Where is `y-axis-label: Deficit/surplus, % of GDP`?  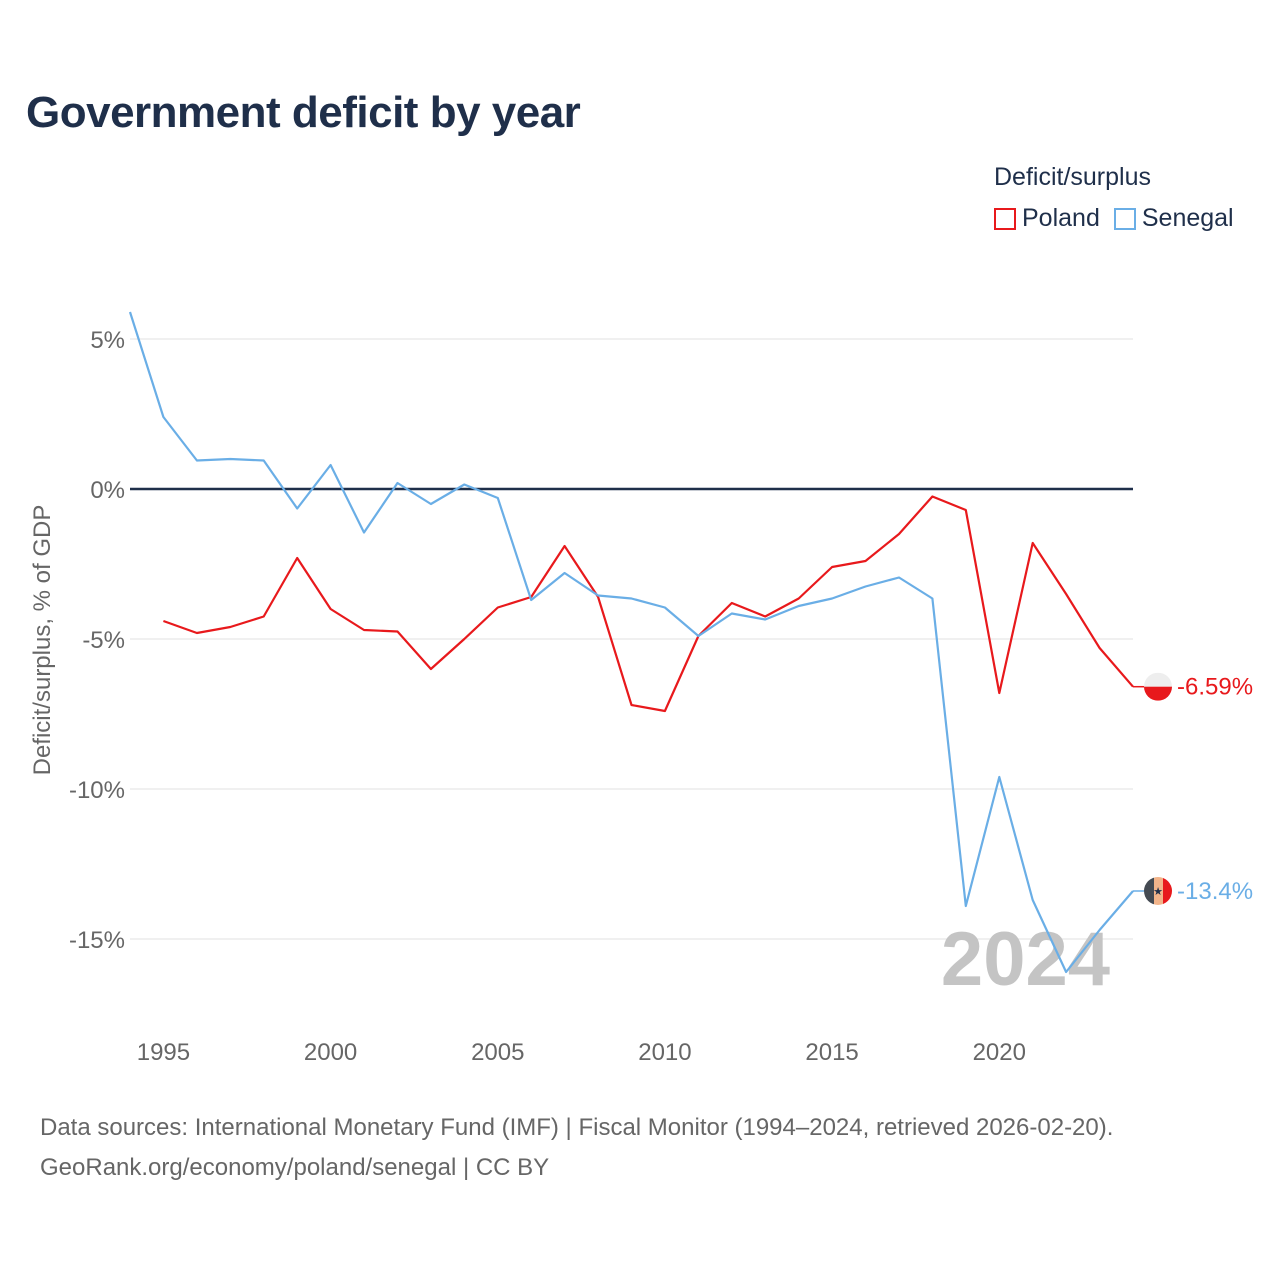 y-axis-label: Deficit/surplus, % of GDP is located at coordinates (42, 640).